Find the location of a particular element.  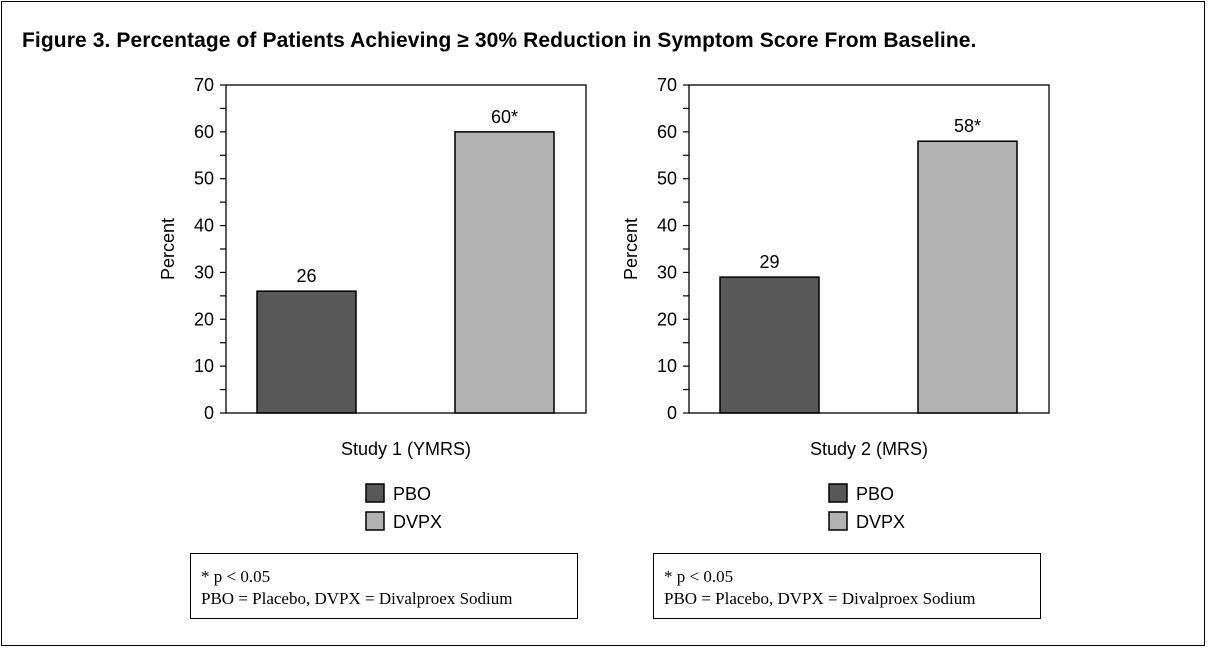

bar-value-label: 58* is located at coordinates (967, 126).